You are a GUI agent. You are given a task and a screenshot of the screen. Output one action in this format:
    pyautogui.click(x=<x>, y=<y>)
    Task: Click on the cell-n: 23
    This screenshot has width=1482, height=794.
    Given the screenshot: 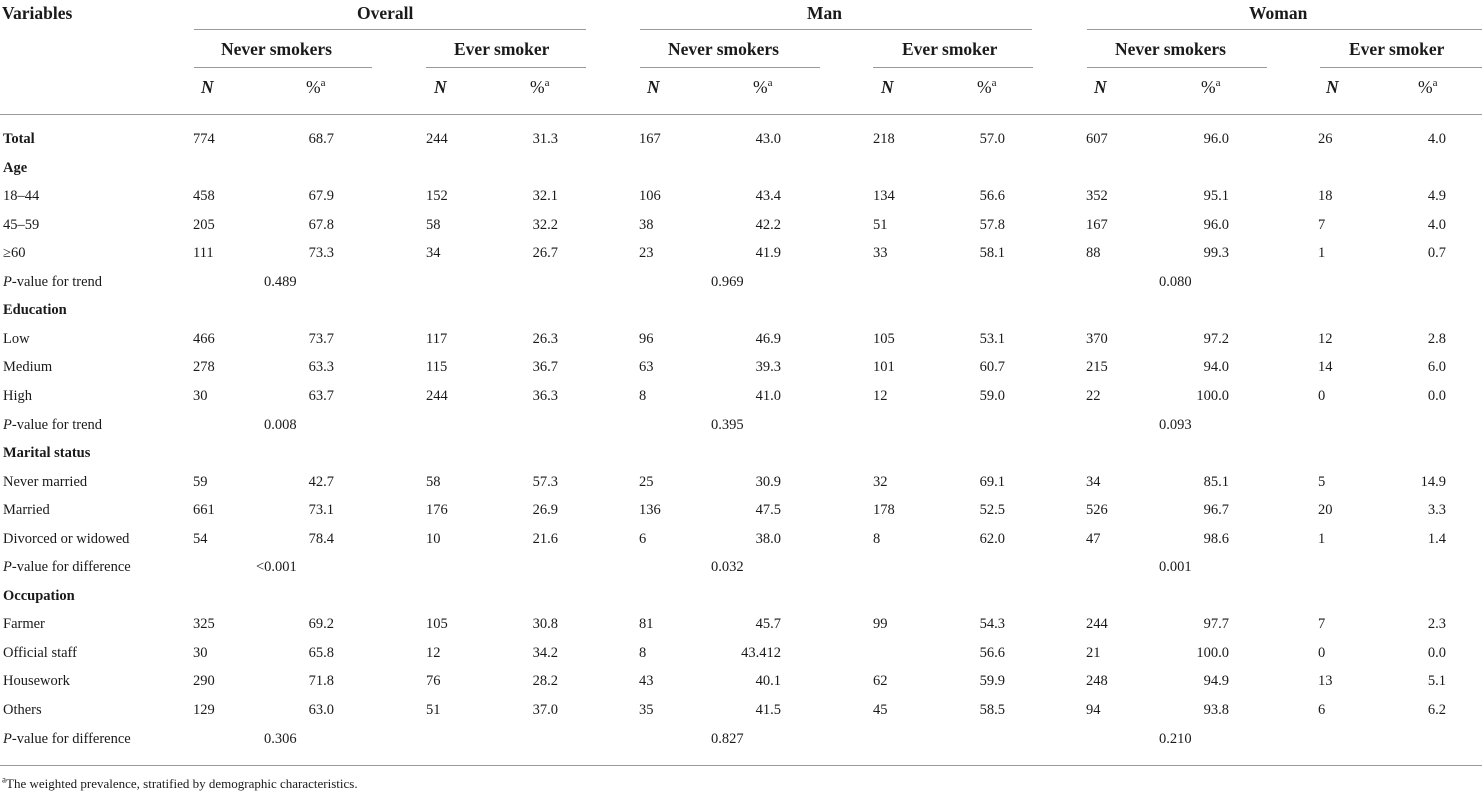 What is the action you would take?
    pyautogui.click(x=646, y=253)
    